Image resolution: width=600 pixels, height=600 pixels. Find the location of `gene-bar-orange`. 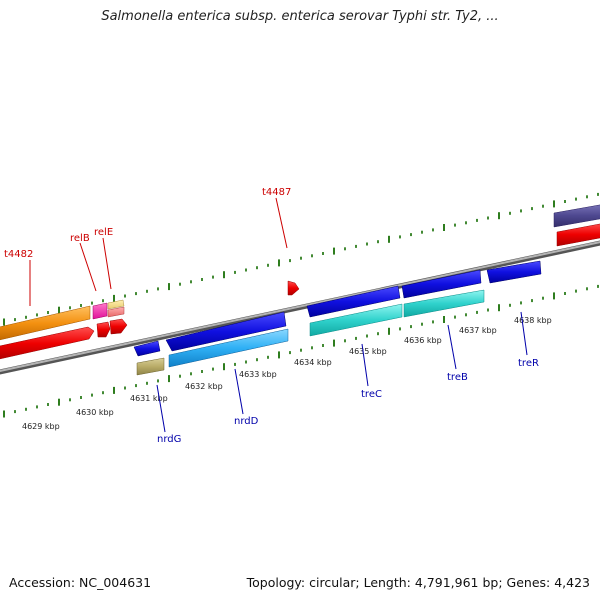

gene-bar-orange is located at coordinates (45, 323).